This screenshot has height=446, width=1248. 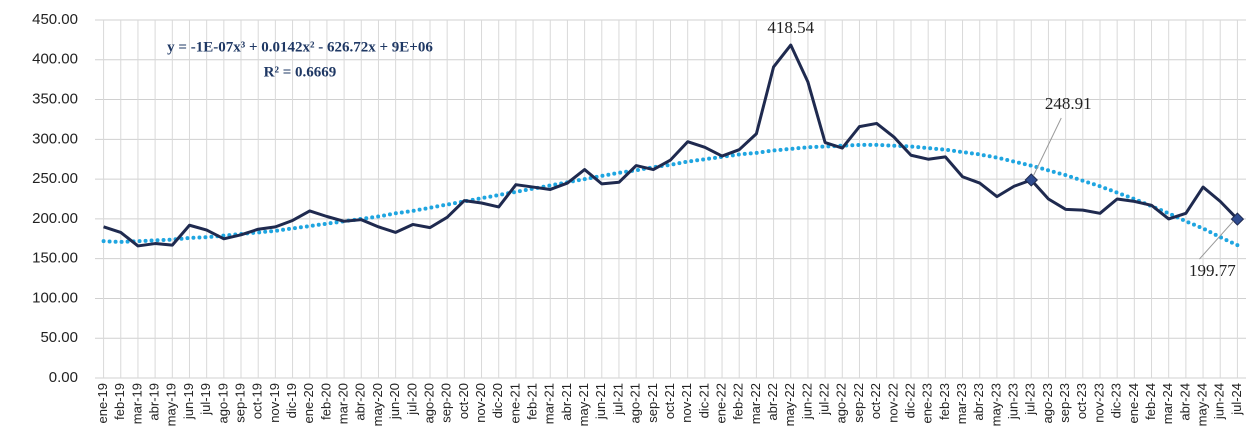 What do you see at coordinates (274, 403) in the screenshot?
I see `x-tick-label: nov-19` at bounding box center [274, 403].